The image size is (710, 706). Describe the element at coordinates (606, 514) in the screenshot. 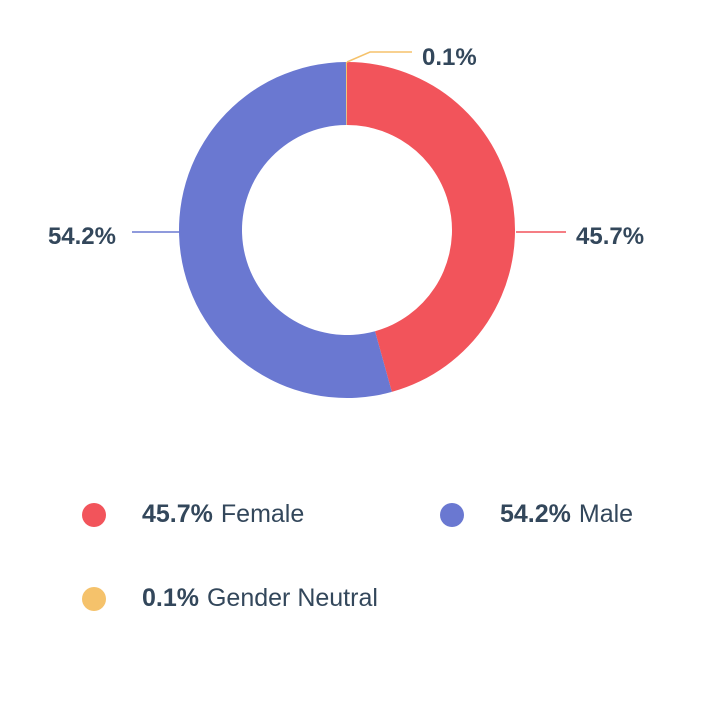

I see `legend-male-label: Male` at that location.